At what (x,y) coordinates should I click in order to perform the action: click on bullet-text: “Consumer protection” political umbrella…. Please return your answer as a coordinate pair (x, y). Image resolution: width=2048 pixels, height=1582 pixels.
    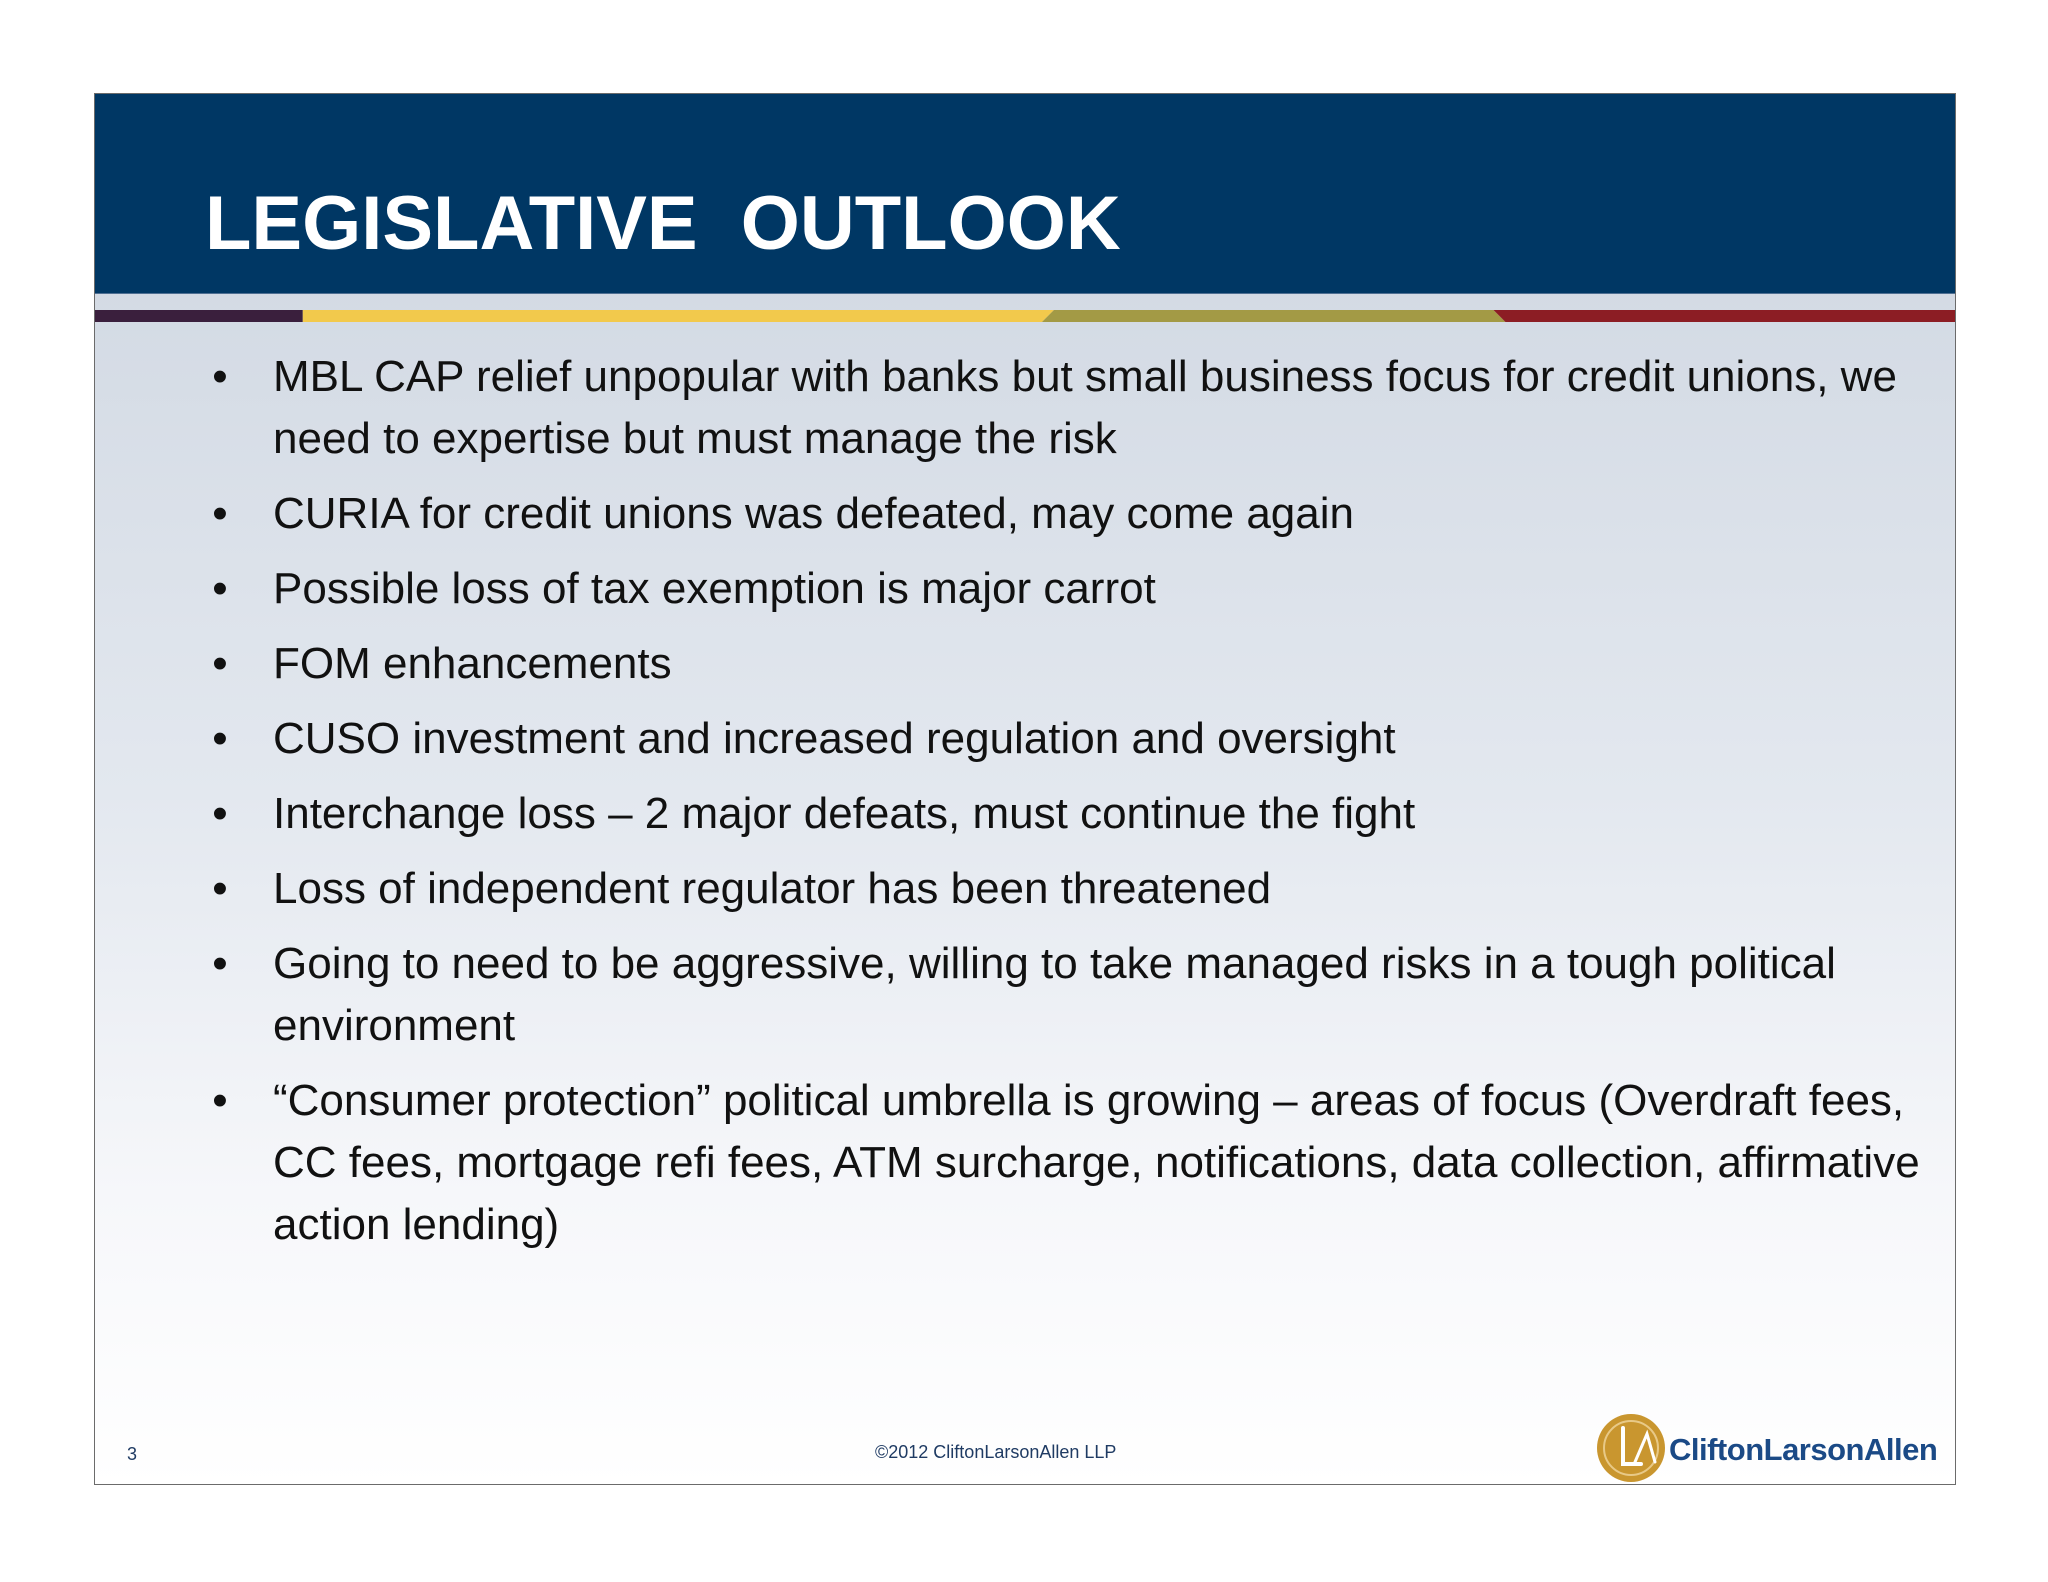
    Looking at the image, I should click on (1096, 1162).